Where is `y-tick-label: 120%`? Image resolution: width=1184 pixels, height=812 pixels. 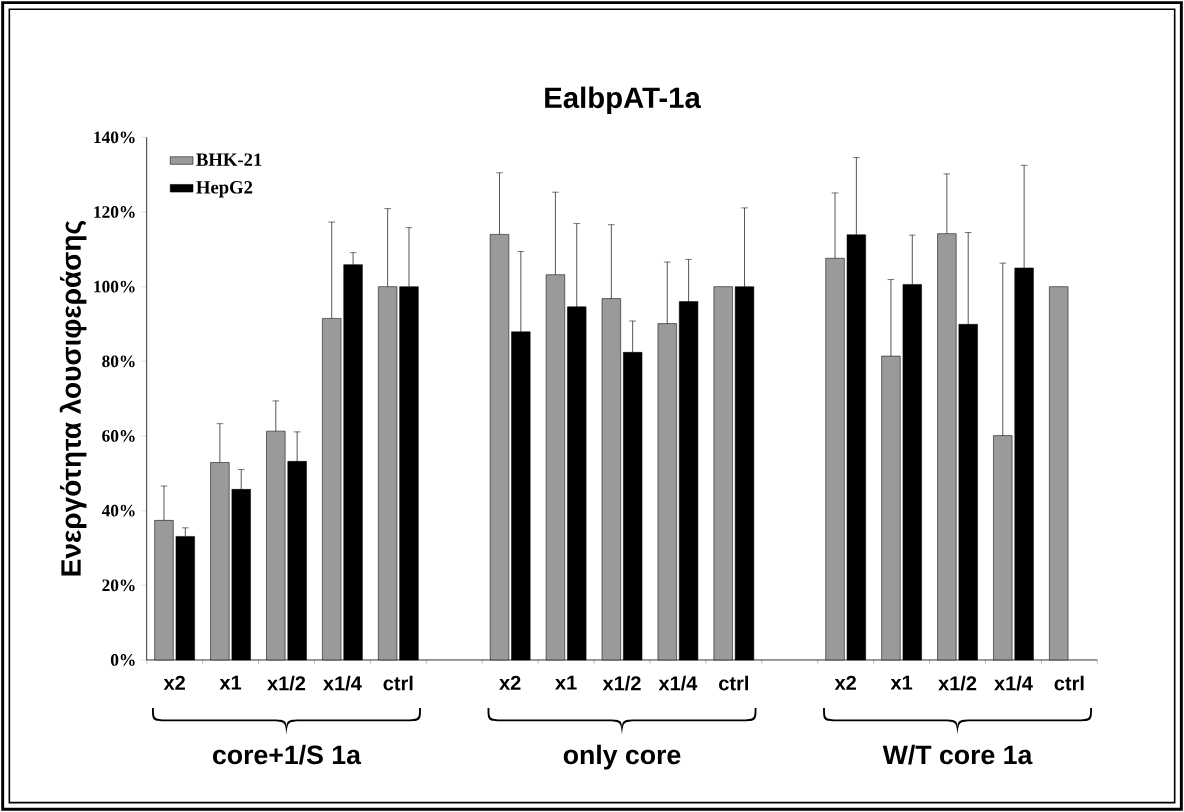 y-tick-label: 120% is located at coordinates (114, 212).